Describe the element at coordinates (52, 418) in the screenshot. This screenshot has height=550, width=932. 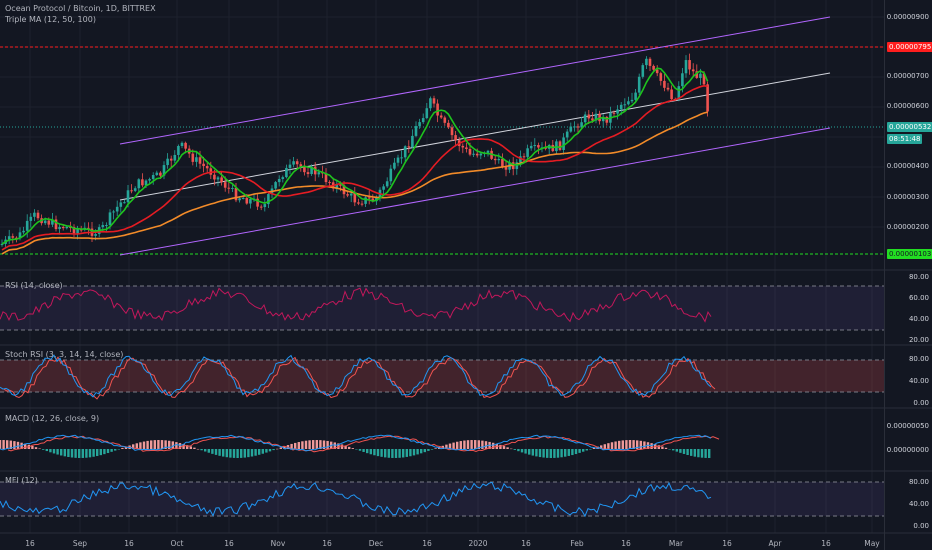
I see `macd-legend: MACD (12, 26, close, 9)` at that location.